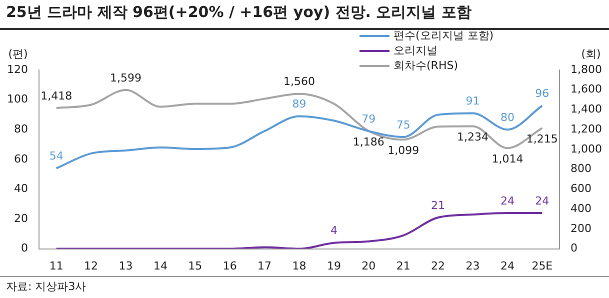 This screenshot has width=609, height=298. Describe the element at coordinates (126, 77) in the screenshot. I see `data-label: 1,599` at that location.